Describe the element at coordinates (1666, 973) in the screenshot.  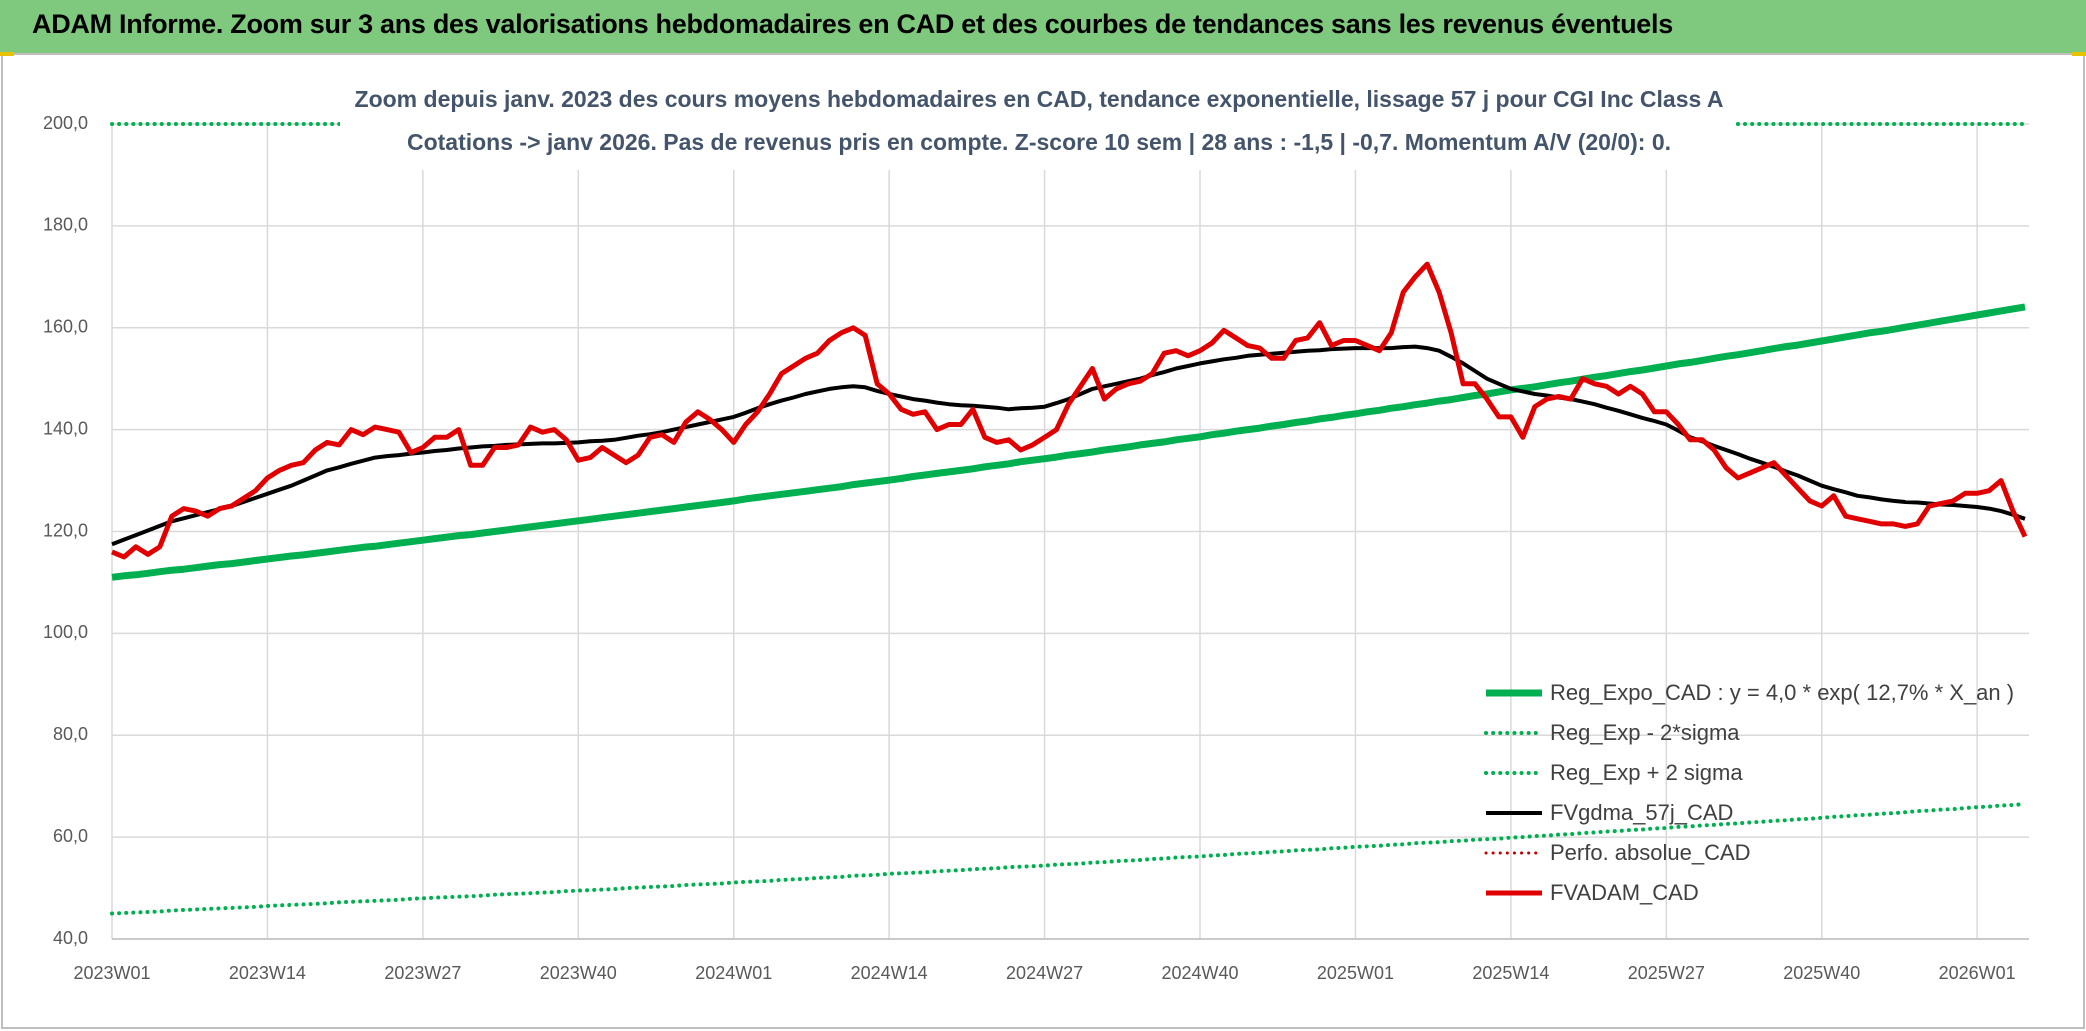
I see `x-tick-label: 2025W27` at that location.